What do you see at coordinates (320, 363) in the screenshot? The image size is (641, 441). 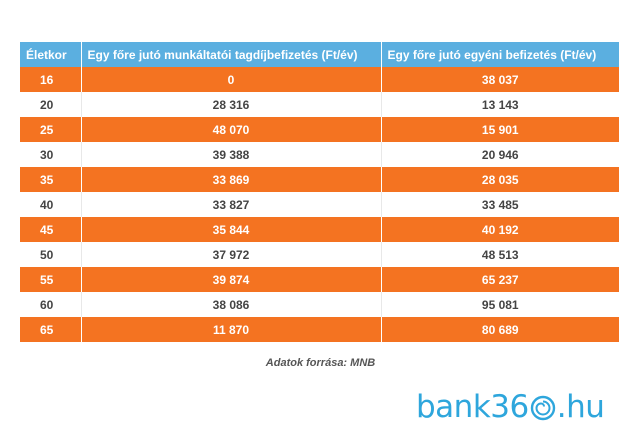 I see `source-note: Adatok forrása: MNB` at bounding box center [320, 363].